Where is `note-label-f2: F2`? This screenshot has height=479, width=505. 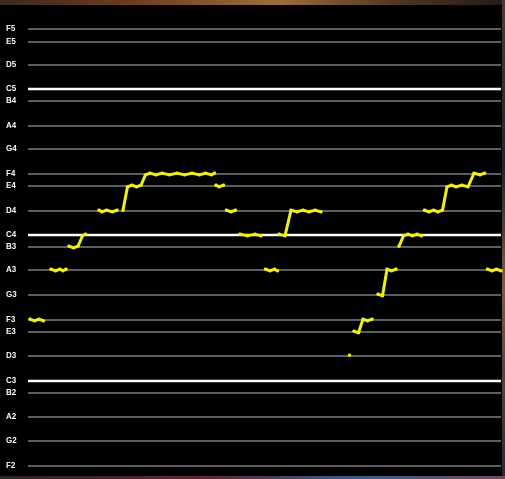 note-label-f2: F2 is located at coordinates (12, 465).